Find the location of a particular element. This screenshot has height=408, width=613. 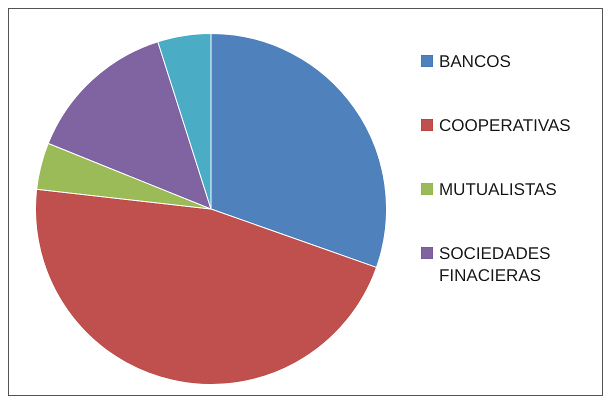

legend-label: MUTUALISTAS is located at coordinates (498, 190).